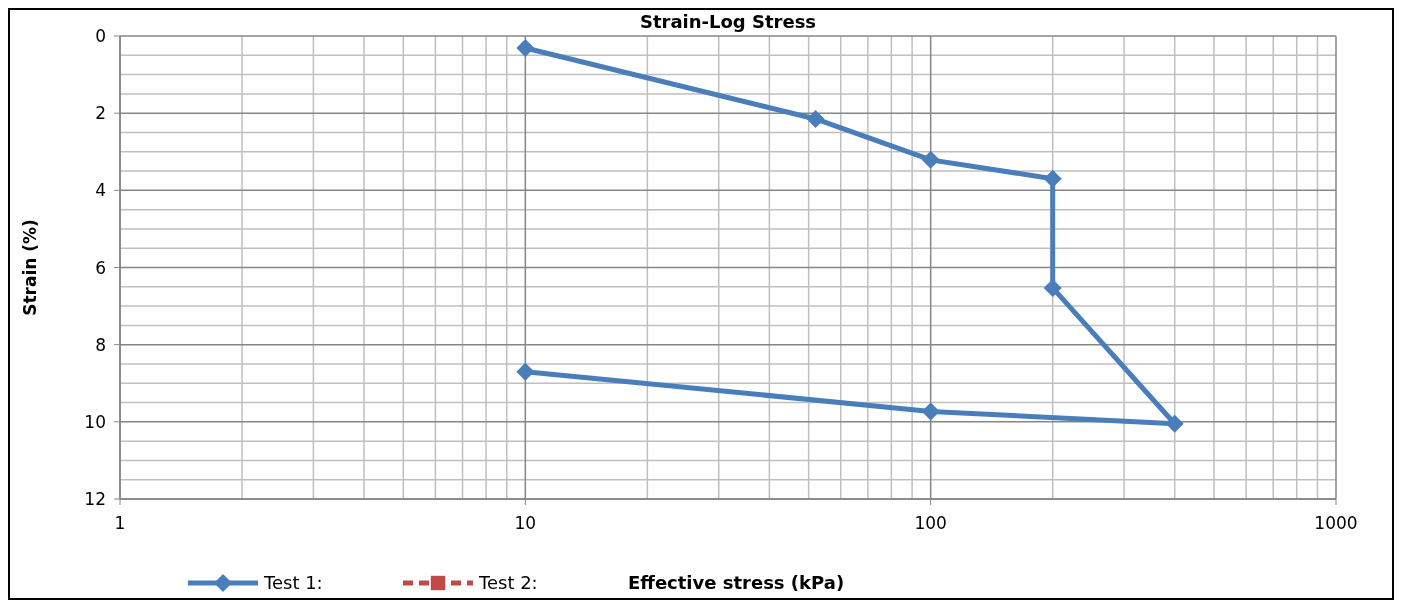 This screenshot has width=1402, height=608. I want to click on x-tick-label: 100, so click(930, 523).